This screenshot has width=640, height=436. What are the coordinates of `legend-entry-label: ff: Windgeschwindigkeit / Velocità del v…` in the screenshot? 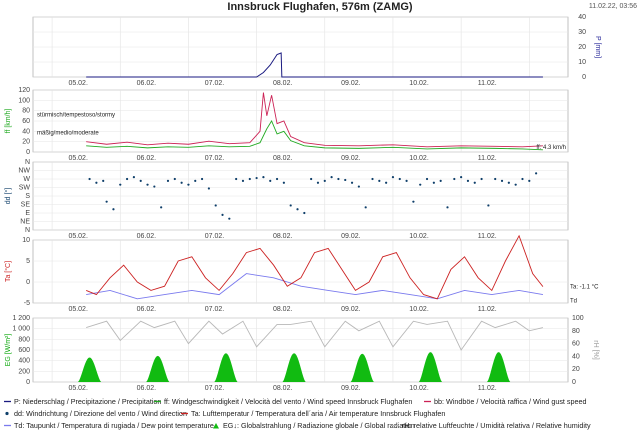 It's located at (288, 401).